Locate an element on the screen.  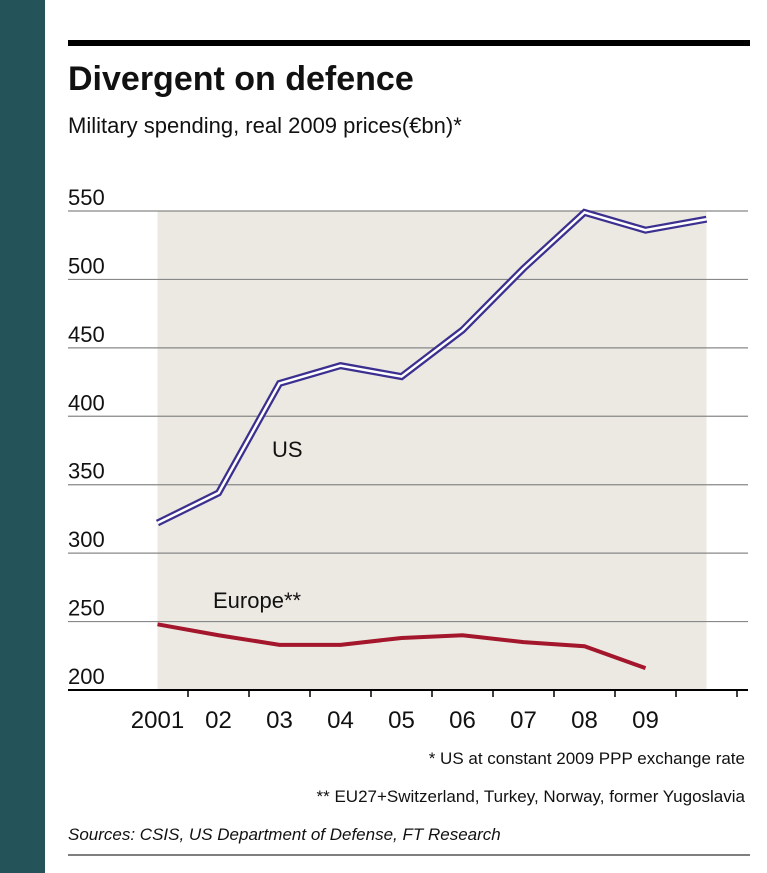
series-label: US is located at coordinates (287, 449).